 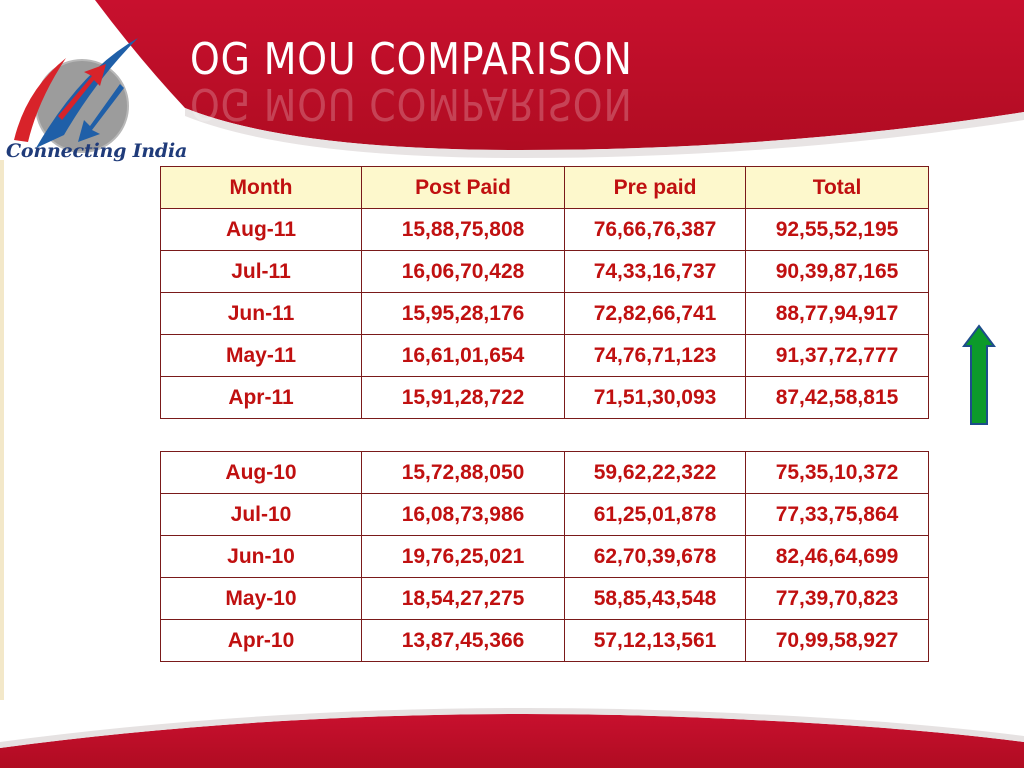 What do you see at coordinates (655, 355) in the screenshot?
I see `cell-pre-paid: 74,76,71,123` at bounding box center [655, 355].